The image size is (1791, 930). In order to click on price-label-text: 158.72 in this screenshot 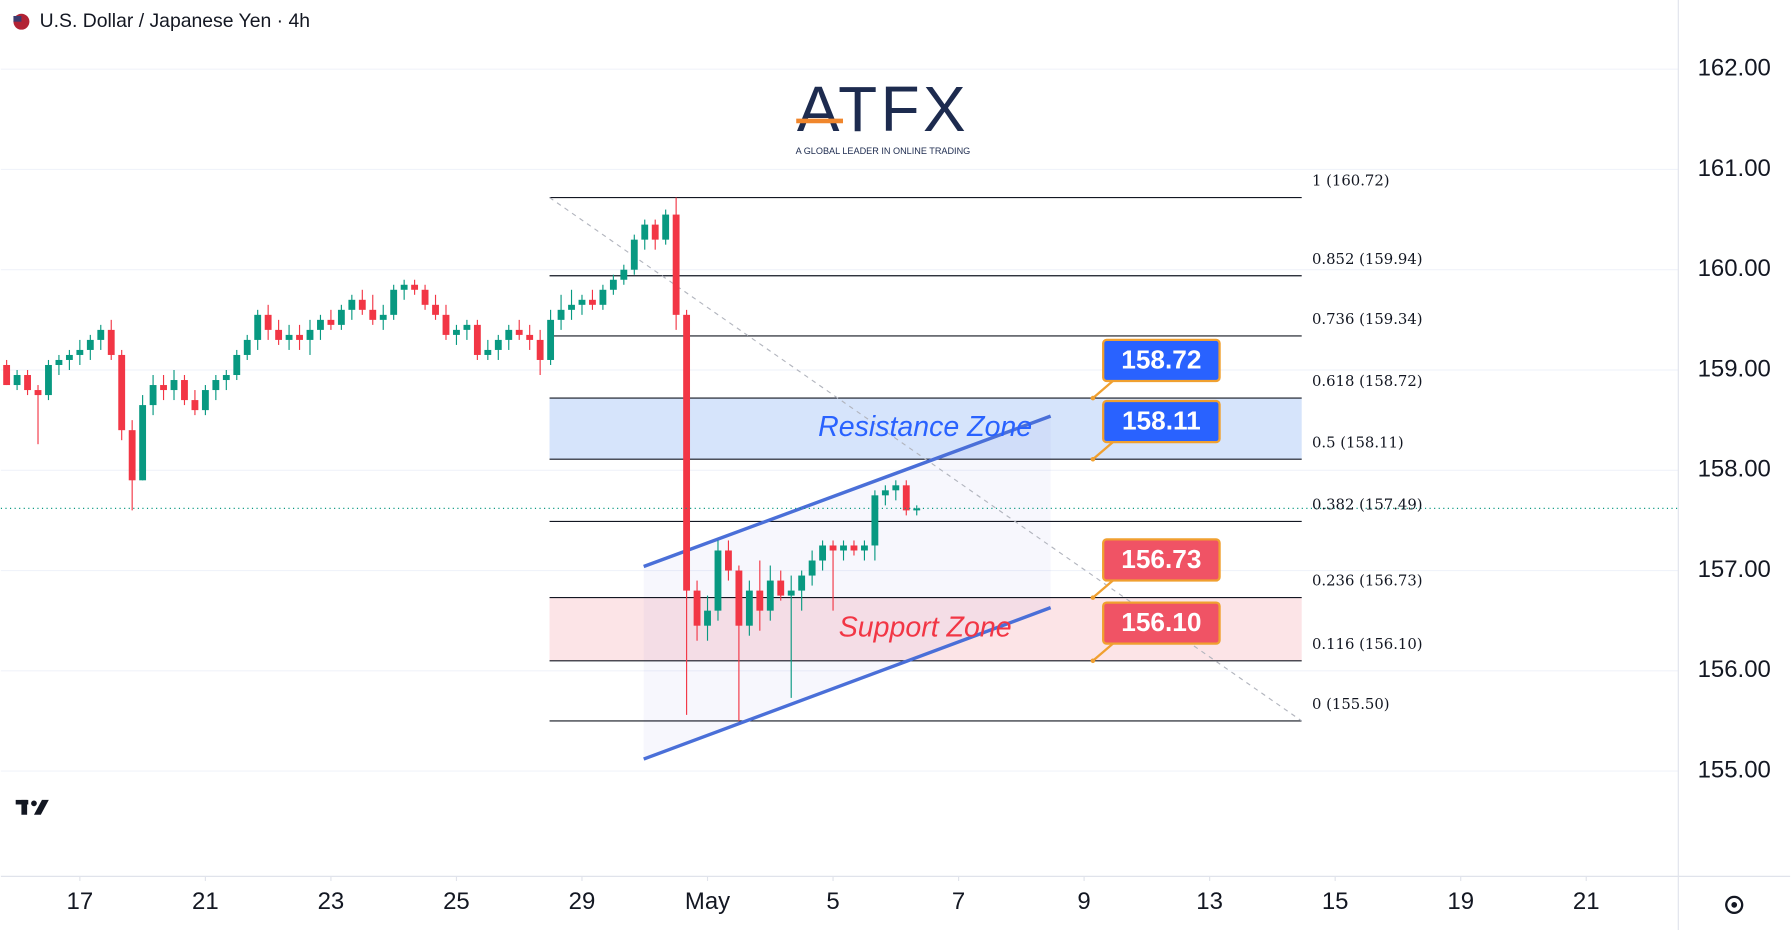, I will do `click(1161, 359)`.